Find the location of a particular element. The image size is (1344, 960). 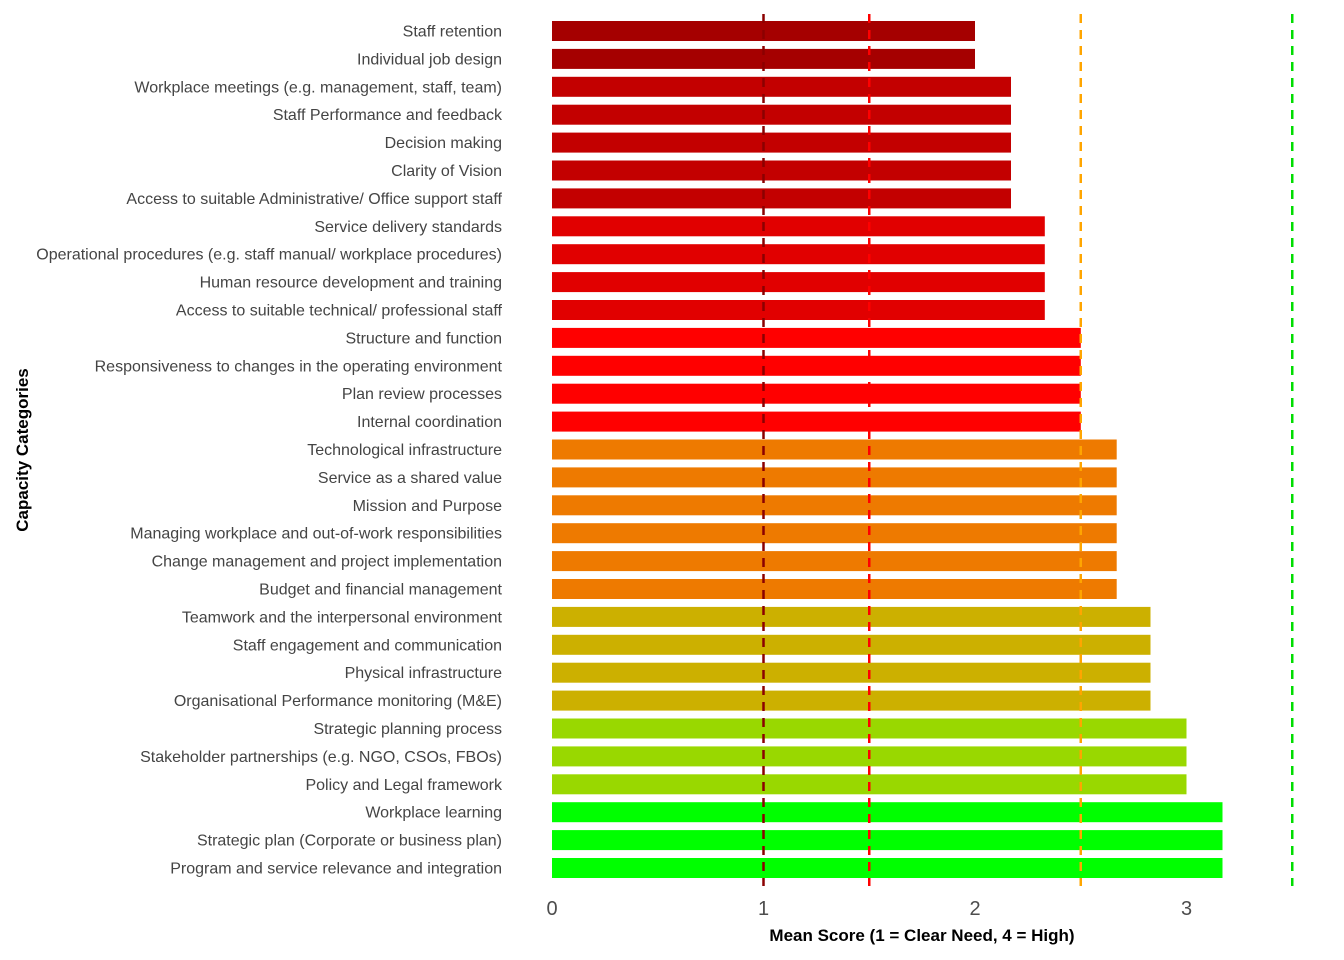

category-label: Budget and financial management is located at coordinates (380, 590).